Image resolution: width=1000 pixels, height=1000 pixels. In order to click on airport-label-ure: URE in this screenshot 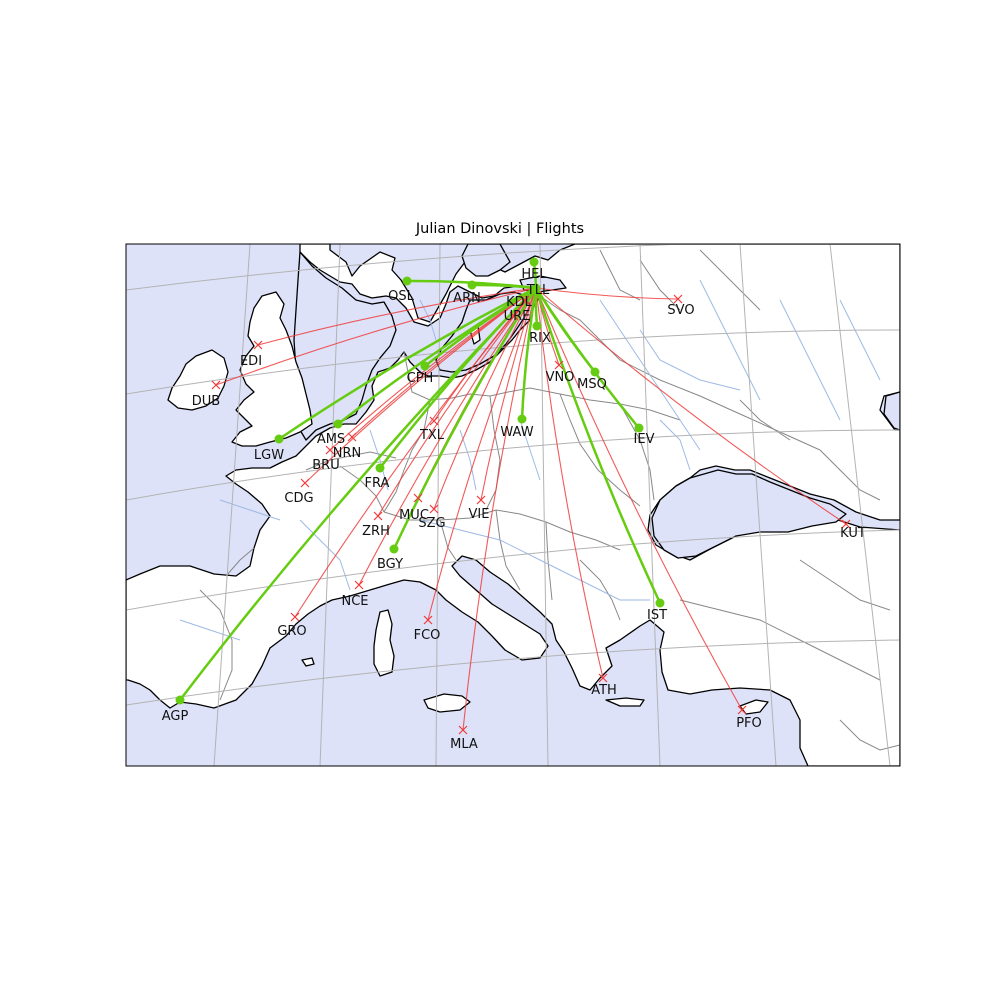, I will do `click(517, 316)`.